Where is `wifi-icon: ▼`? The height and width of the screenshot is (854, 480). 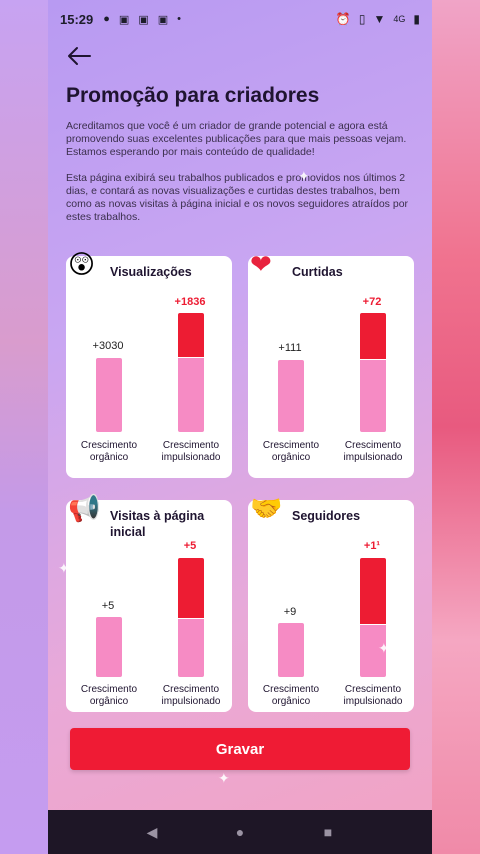 wifi-icon: ▼ is located at coordinates (379, 19).